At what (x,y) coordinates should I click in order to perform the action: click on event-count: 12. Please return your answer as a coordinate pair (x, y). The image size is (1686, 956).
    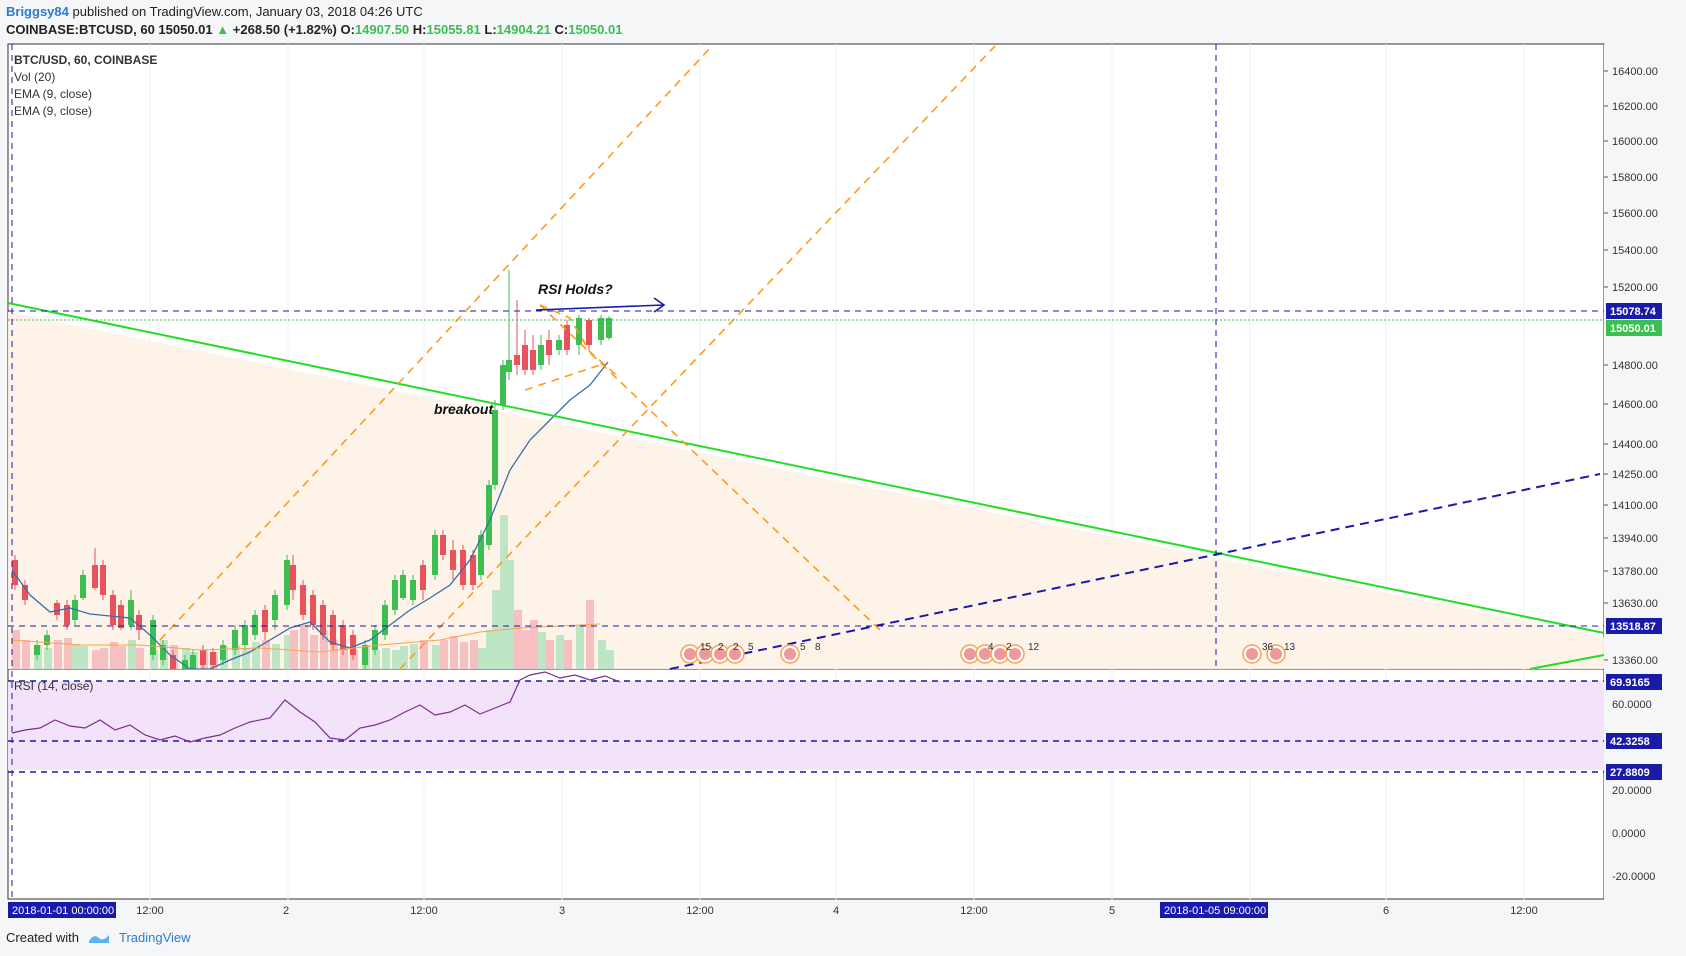
    Looking at the image, I should click on (1034, 647).